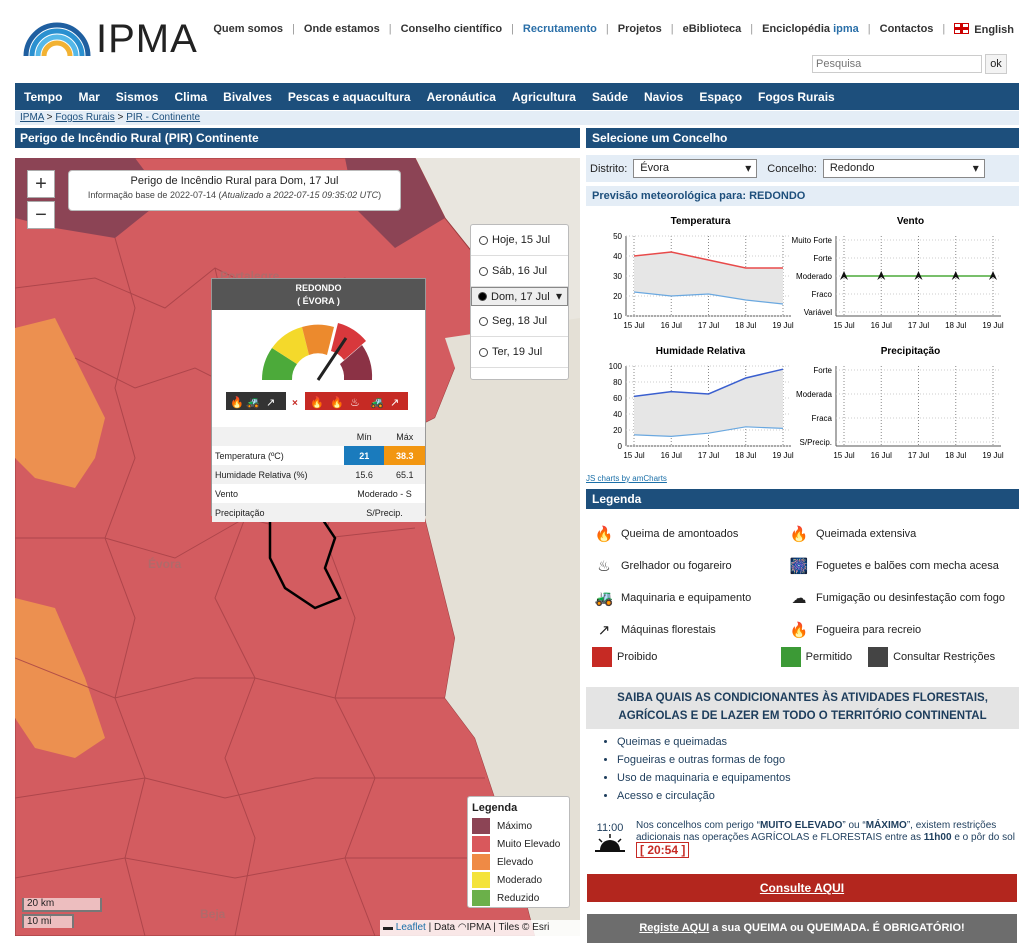 This screenshot has height=943, width=1024. Describe the element at coordinates (799, 566) in the screenshot. I see `rocket-icon: 🎆` at that location.